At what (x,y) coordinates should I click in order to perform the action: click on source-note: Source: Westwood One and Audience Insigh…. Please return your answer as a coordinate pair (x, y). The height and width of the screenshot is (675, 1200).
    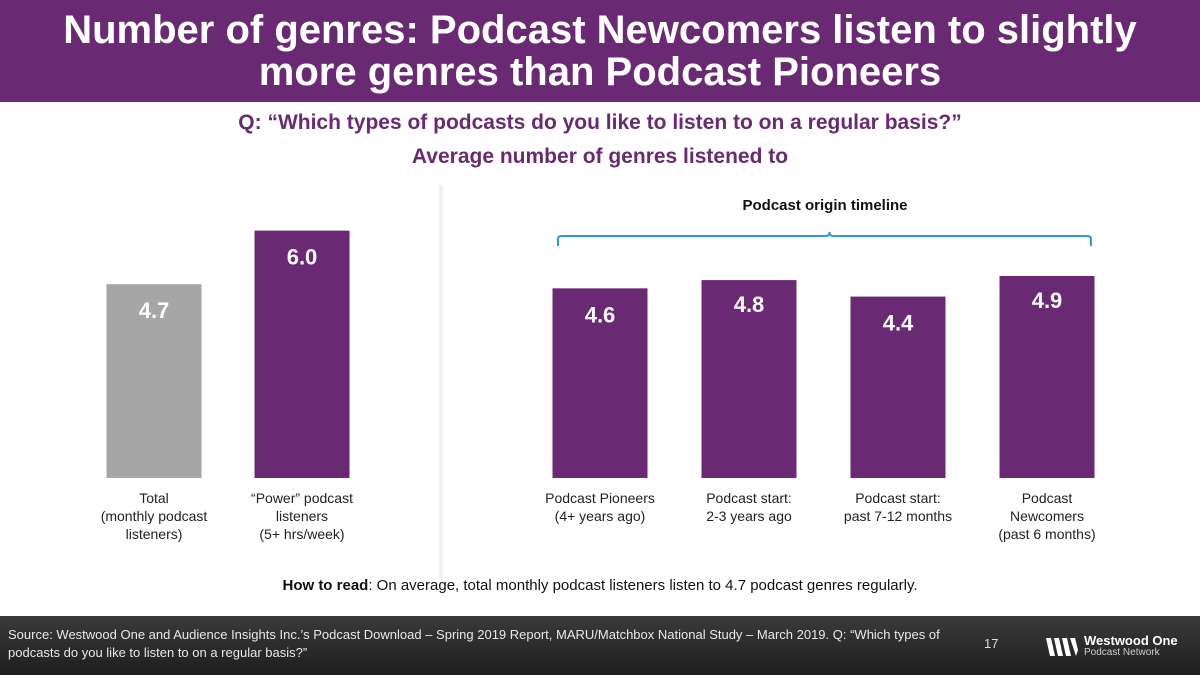
    Looking at the image, I should click on (474, 643).